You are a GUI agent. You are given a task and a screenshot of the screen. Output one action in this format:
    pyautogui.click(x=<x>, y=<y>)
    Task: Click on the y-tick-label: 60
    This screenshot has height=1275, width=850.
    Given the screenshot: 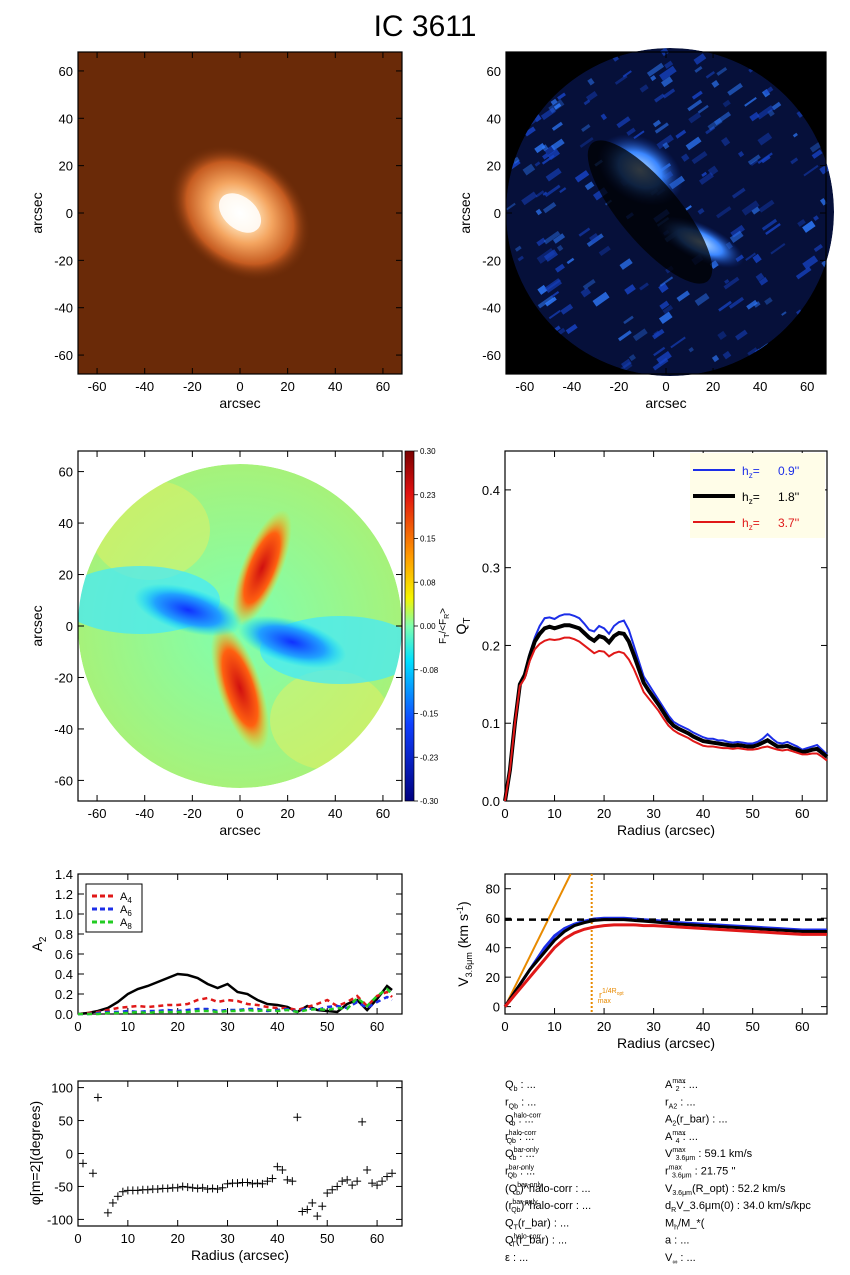 What is the action you would take?
    pyautogui.click(x=494, y=71)
    